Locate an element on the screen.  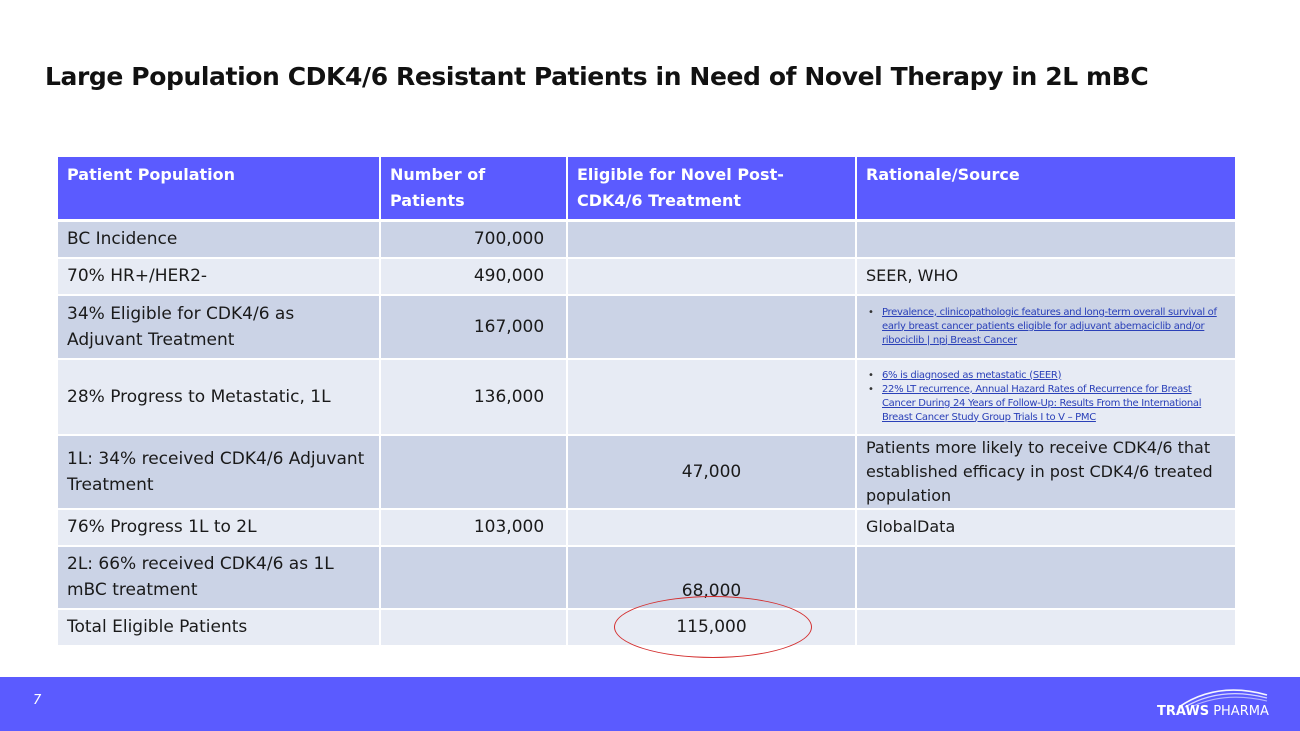
reference-link: 6% is diagnosed as metastatic (SEER) is located at coordinates (1047, 376).